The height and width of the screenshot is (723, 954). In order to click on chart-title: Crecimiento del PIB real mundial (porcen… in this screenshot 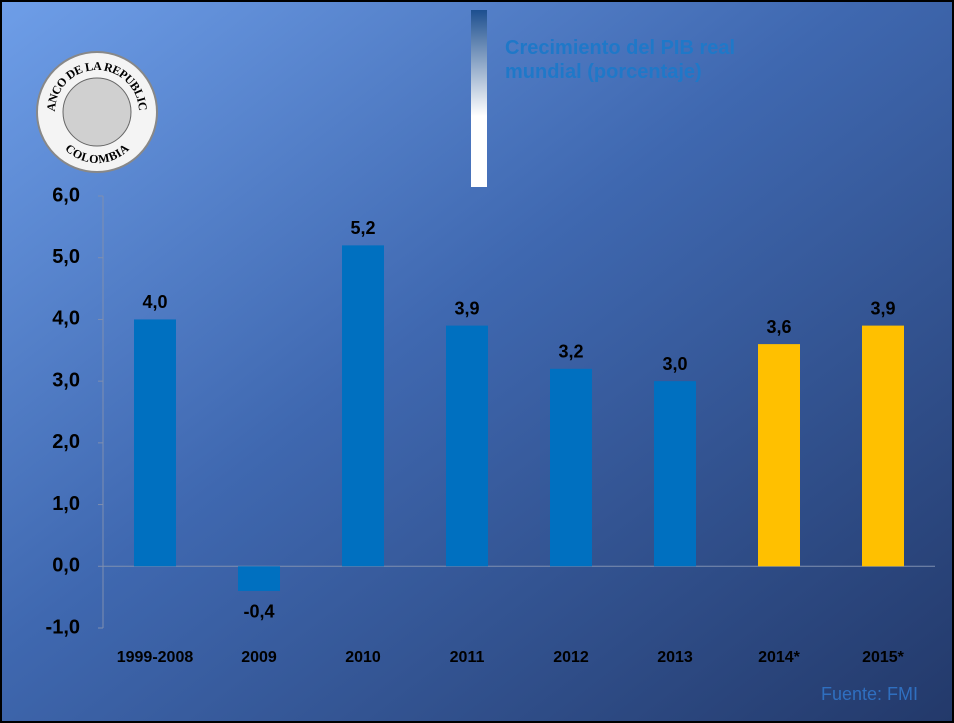, I will do `click(620, 60)`.